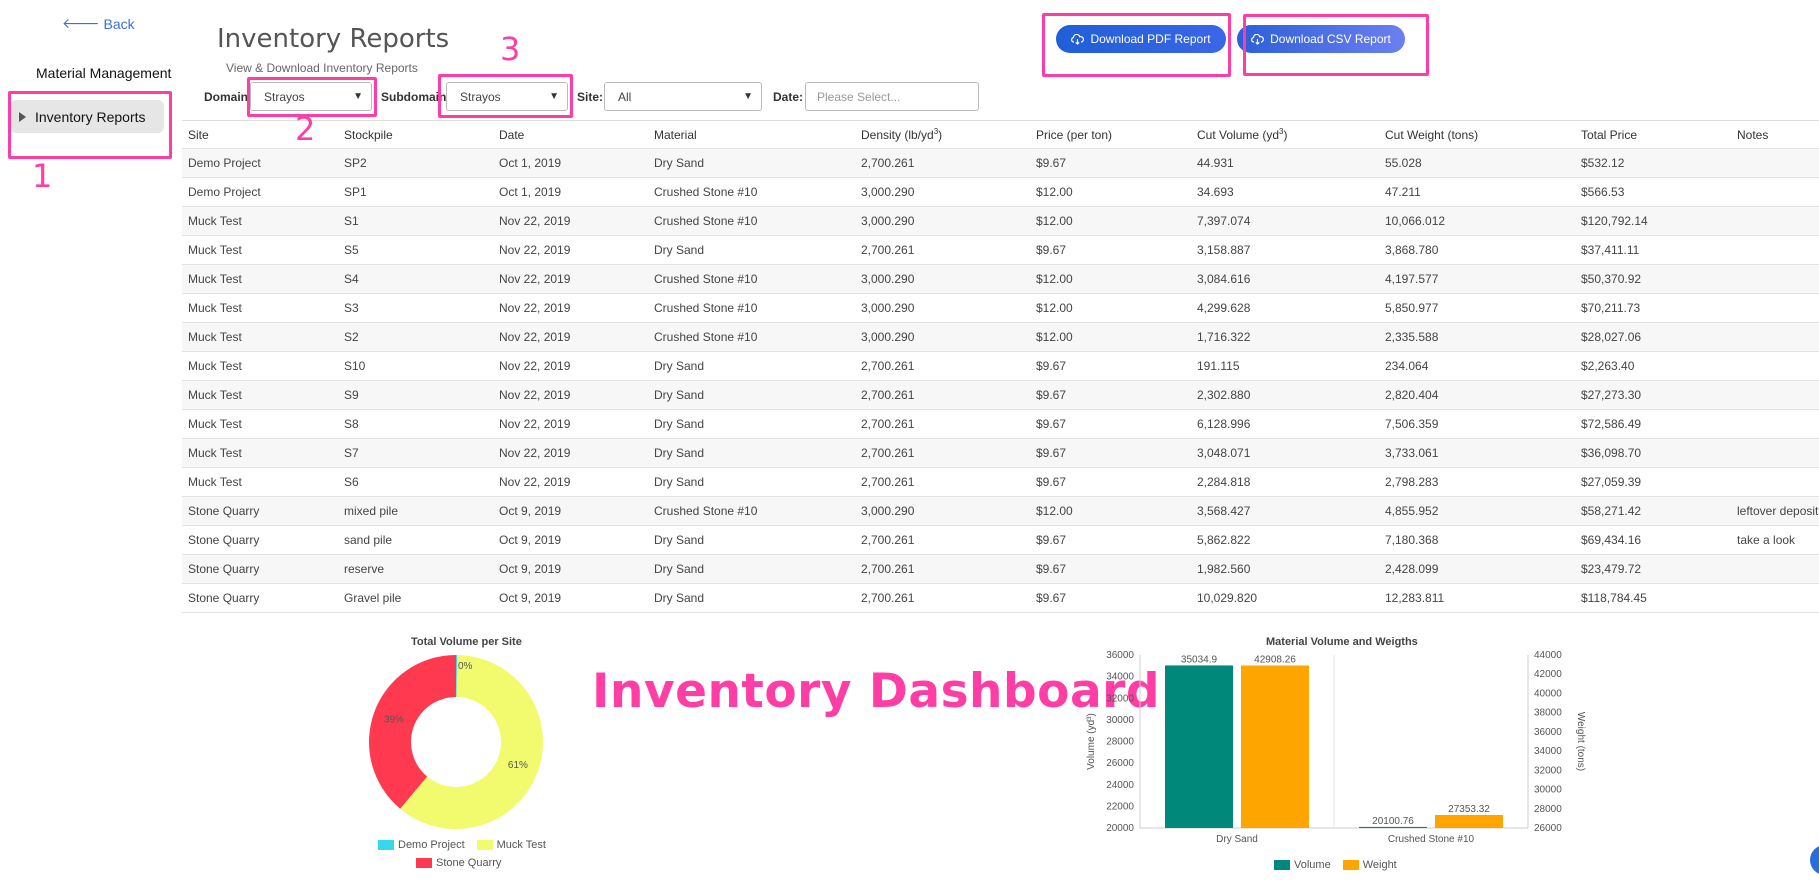  I want to click on cell-weight: 7,506.359, so click(1412, 424).